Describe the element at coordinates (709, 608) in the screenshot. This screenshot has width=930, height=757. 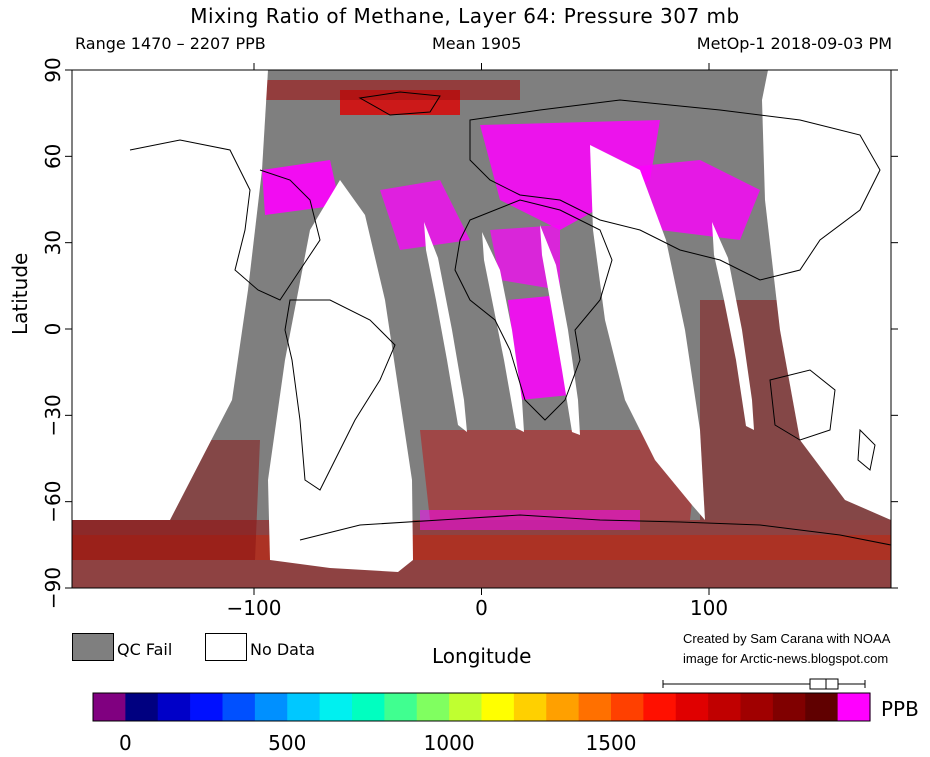
I see `x-tick-label: 100` at that location.